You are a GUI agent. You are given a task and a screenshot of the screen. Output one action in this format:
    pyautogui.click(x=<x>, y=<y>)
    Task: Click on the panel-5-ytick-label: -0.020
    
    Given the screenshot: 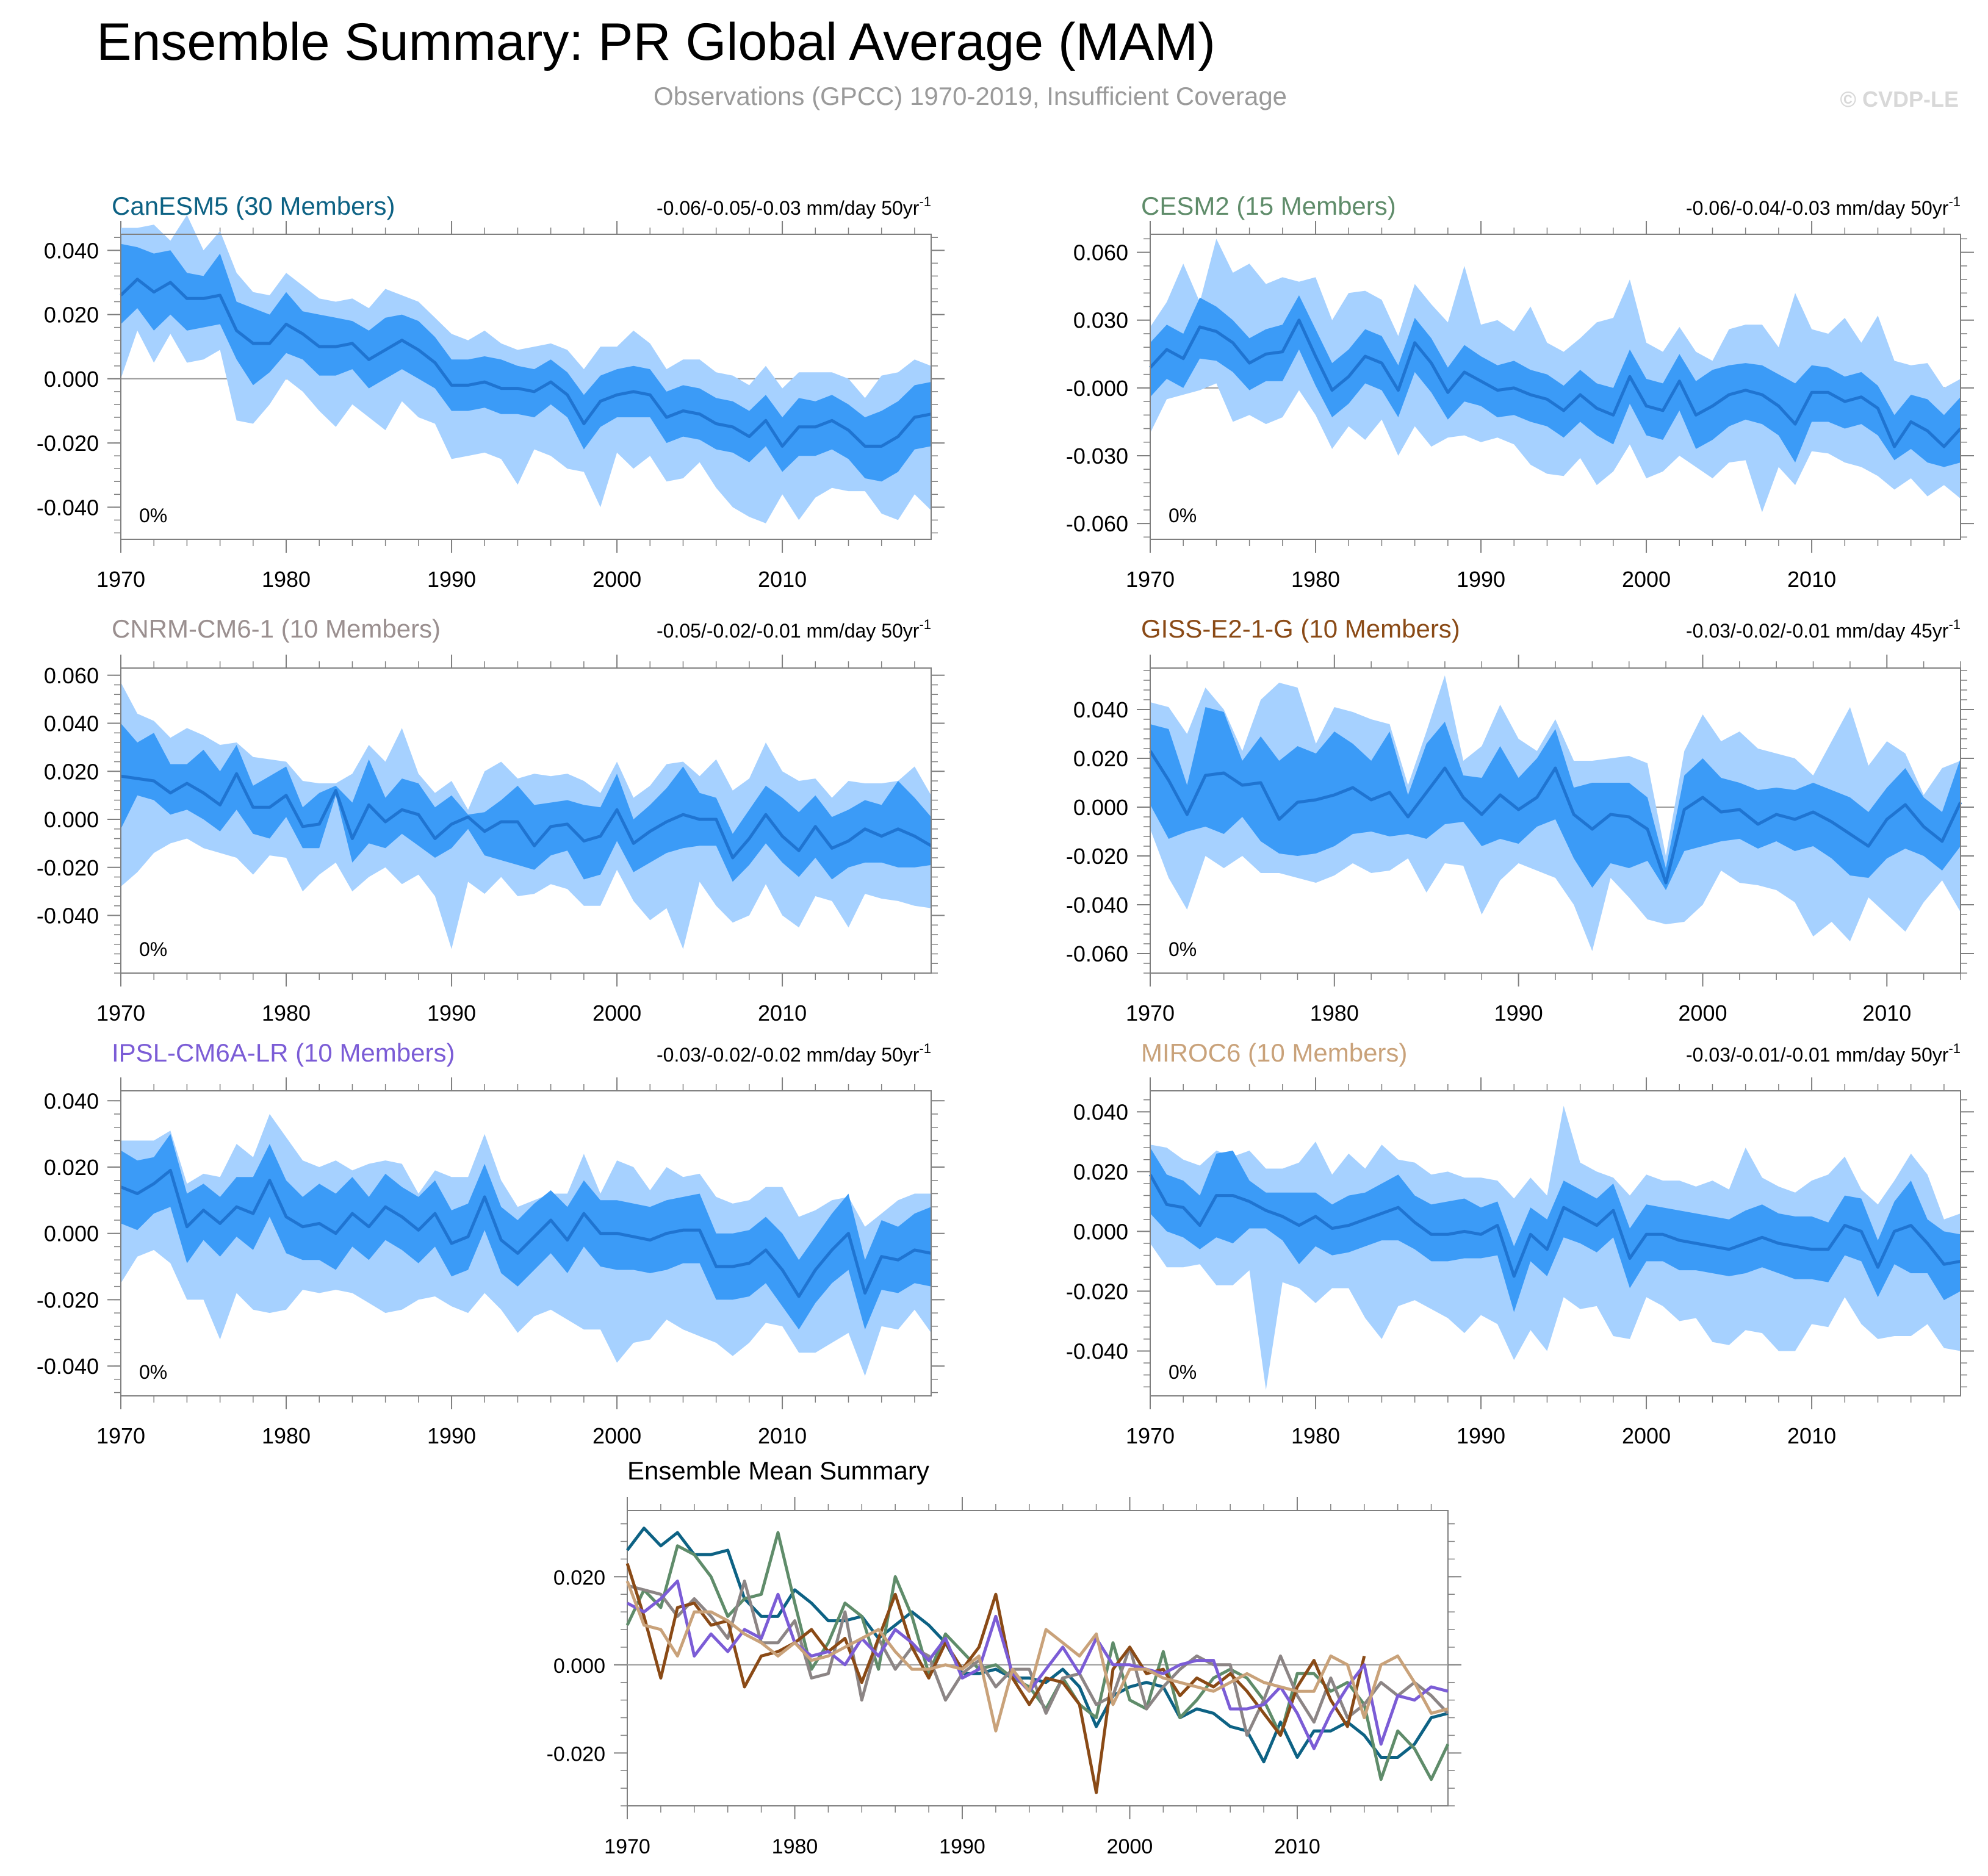 What is the action you would take?
    pyautogui.click(x=68, y=1299)
    